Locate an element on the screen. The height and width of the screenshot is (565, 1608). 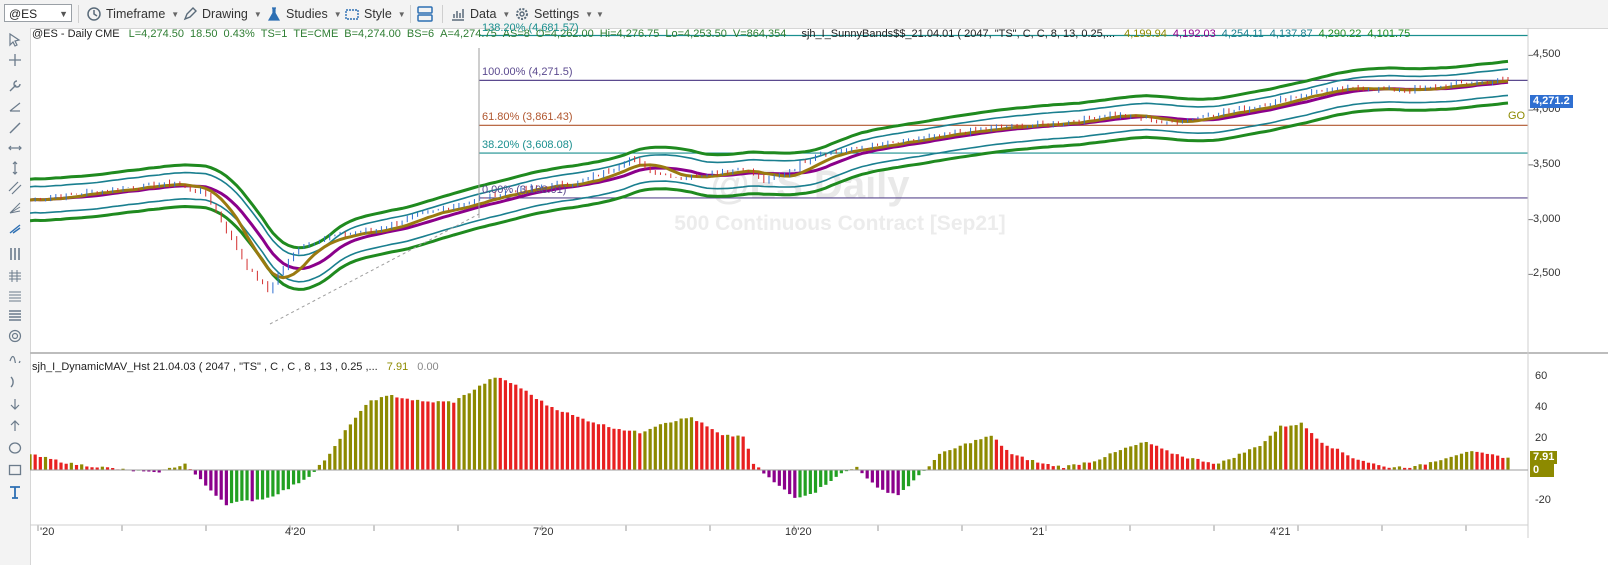
price-stat: A=4,274.75 is located at coordinates (468, 34).